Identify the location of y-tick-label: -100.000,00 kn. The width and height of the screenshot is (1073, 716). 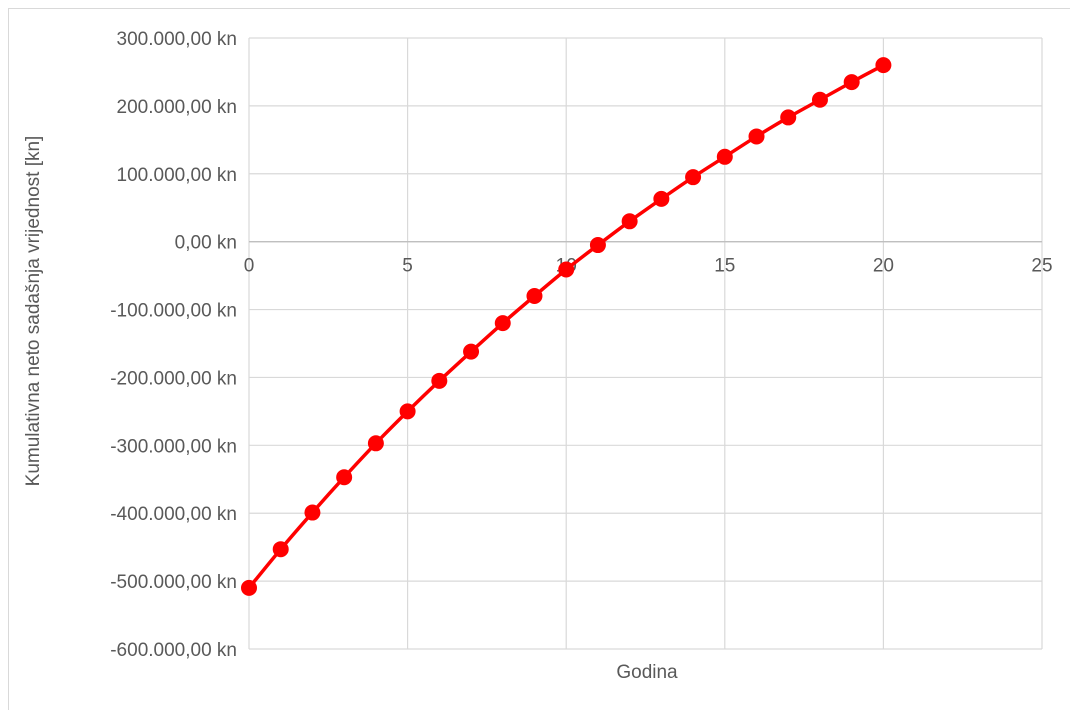
(173, 311).